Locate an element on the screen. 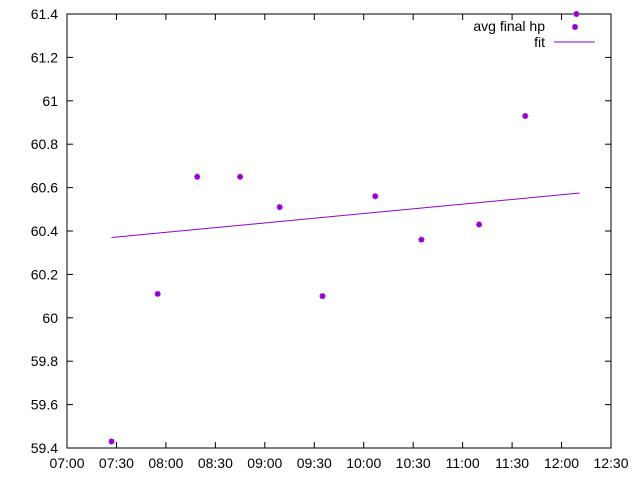 This screenshot has width=640, height=480. y-tick-label: 61 is located at coordinates (50, 101).